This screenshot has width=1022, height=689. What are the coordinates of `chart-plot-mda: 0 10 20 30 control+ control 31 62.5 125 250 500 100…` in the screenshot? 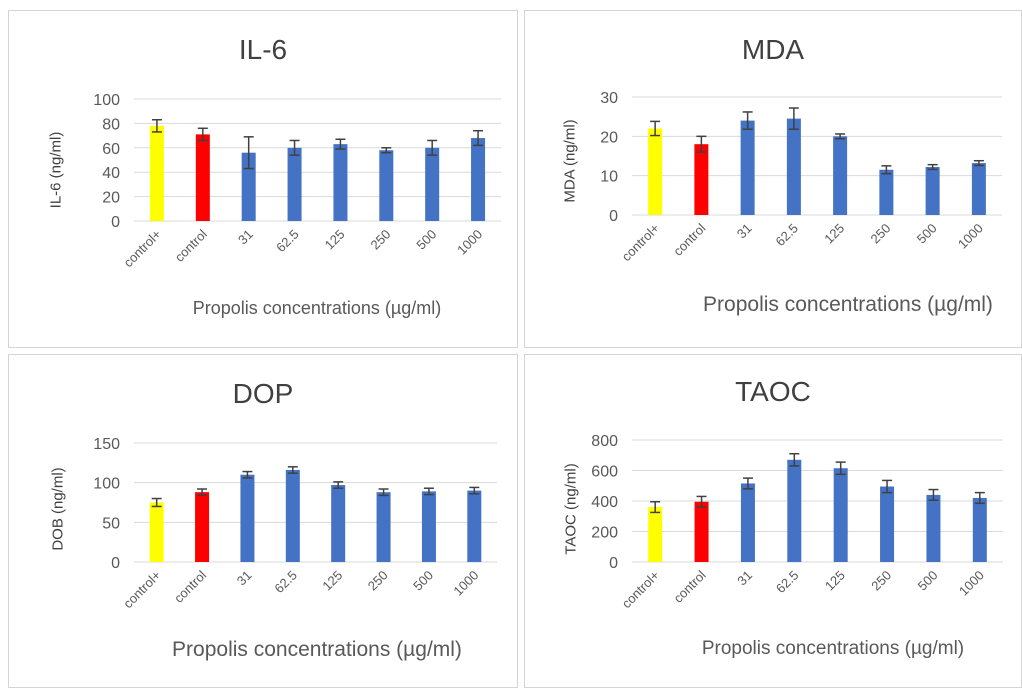 It's located at (801, 177).